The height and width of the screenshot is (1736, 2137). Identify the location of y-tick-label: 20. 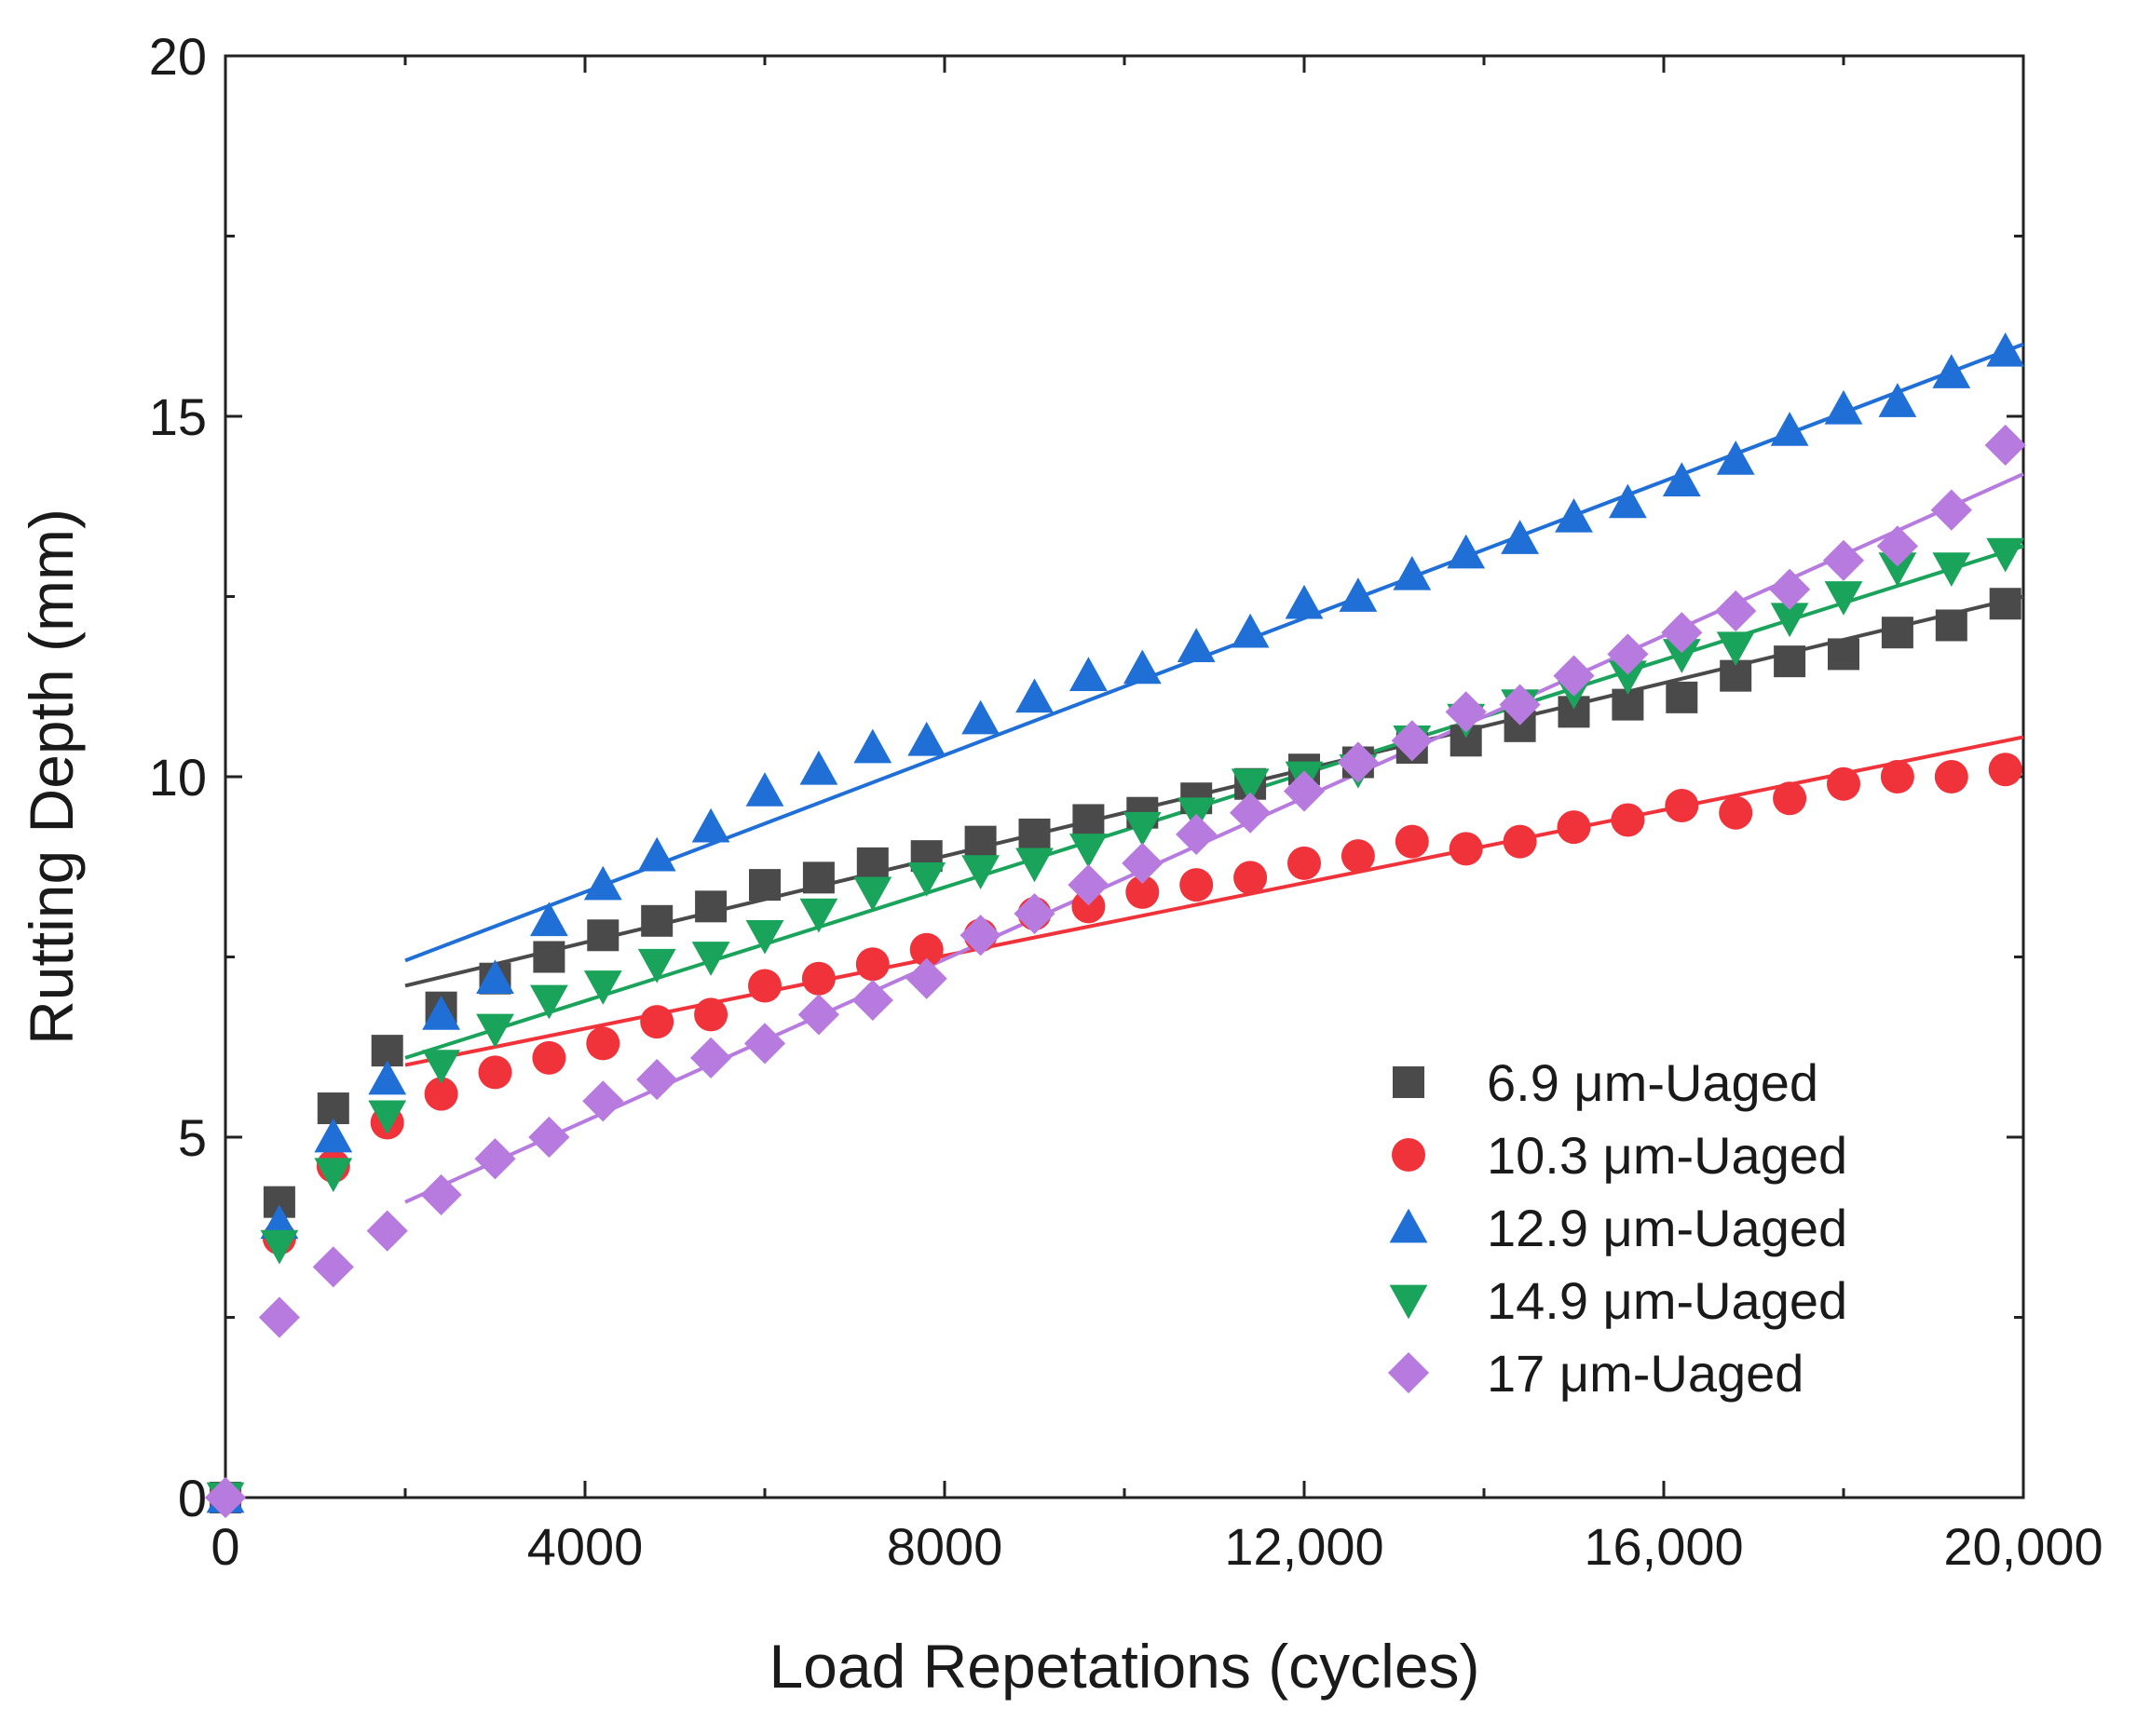
(178, 56).